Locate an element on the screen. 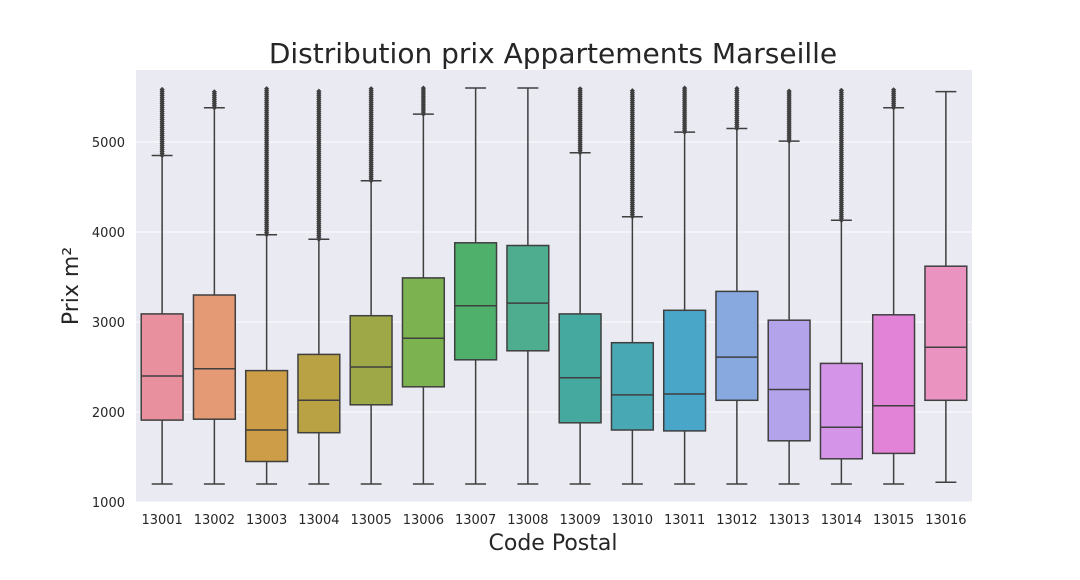 This screenshot has height=580, width=1080. x-tick-label: 13009 is located at coordinates (579, 520).